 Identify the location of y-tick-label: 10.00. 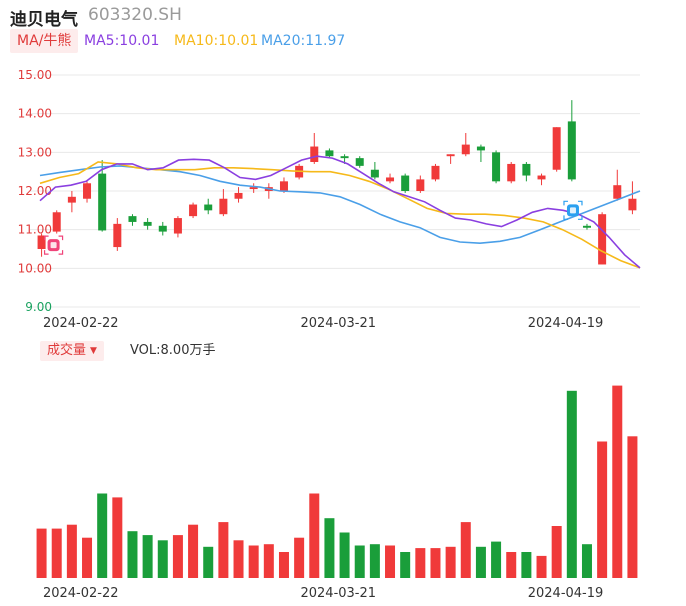
(35, 268).